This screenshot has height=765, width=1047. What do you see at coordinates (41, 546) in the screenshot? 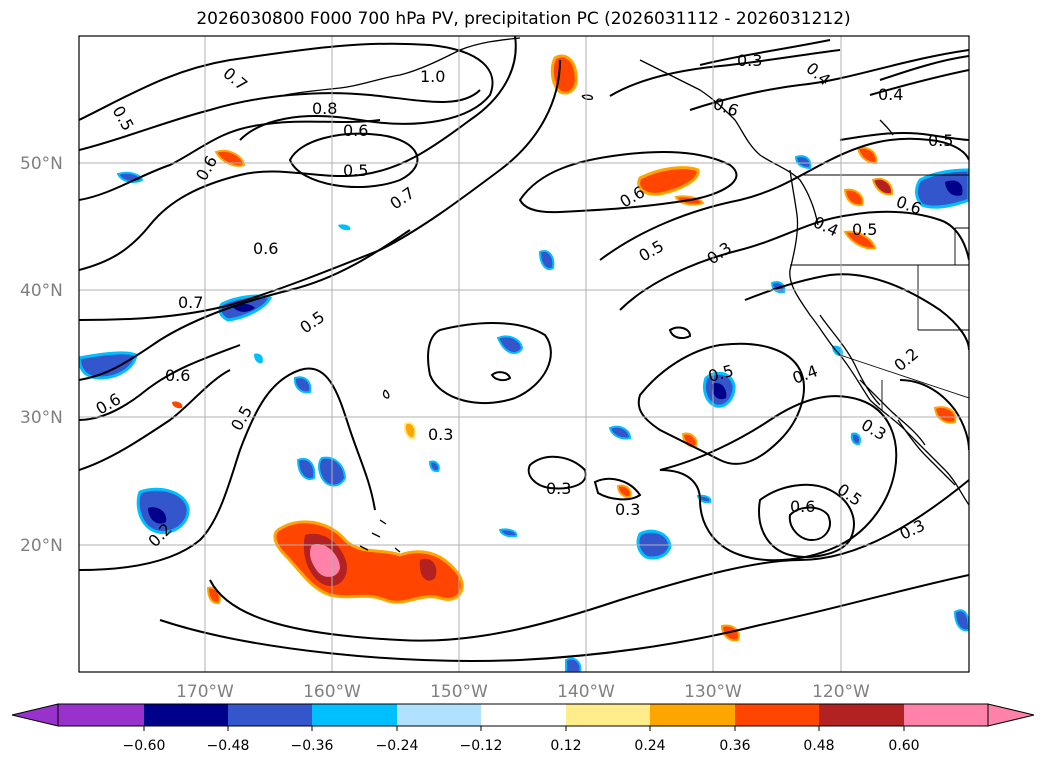
I see `lat-label-20n: 20°N` at bounding box center [41, 546].